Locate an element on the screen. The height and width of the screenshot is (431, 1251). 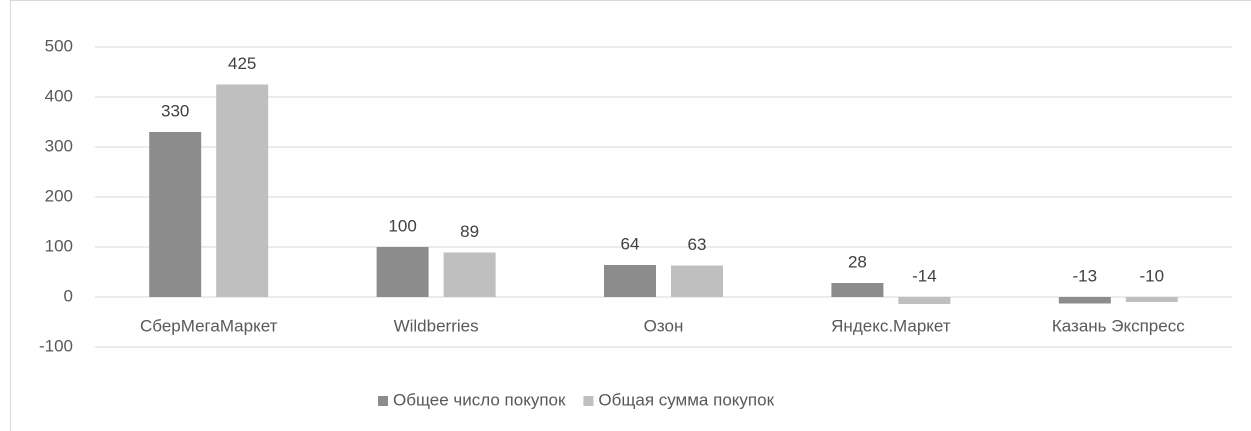
legend-label: Общее число покупок is located at coordinates (479, 399).